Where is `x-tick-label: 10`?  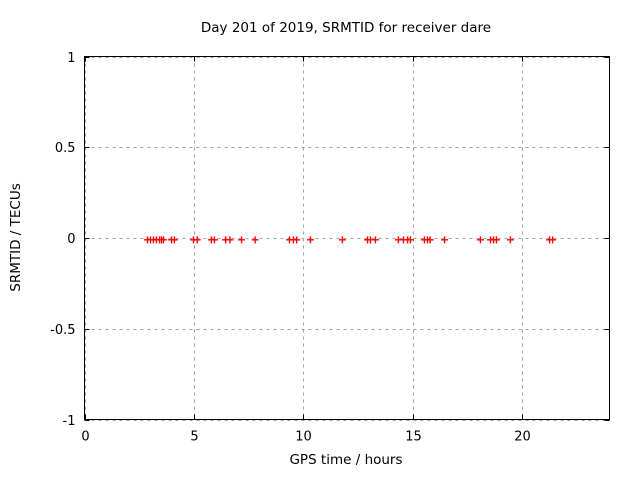 x-tick-label: 10 is located at coordinates (303, 437).